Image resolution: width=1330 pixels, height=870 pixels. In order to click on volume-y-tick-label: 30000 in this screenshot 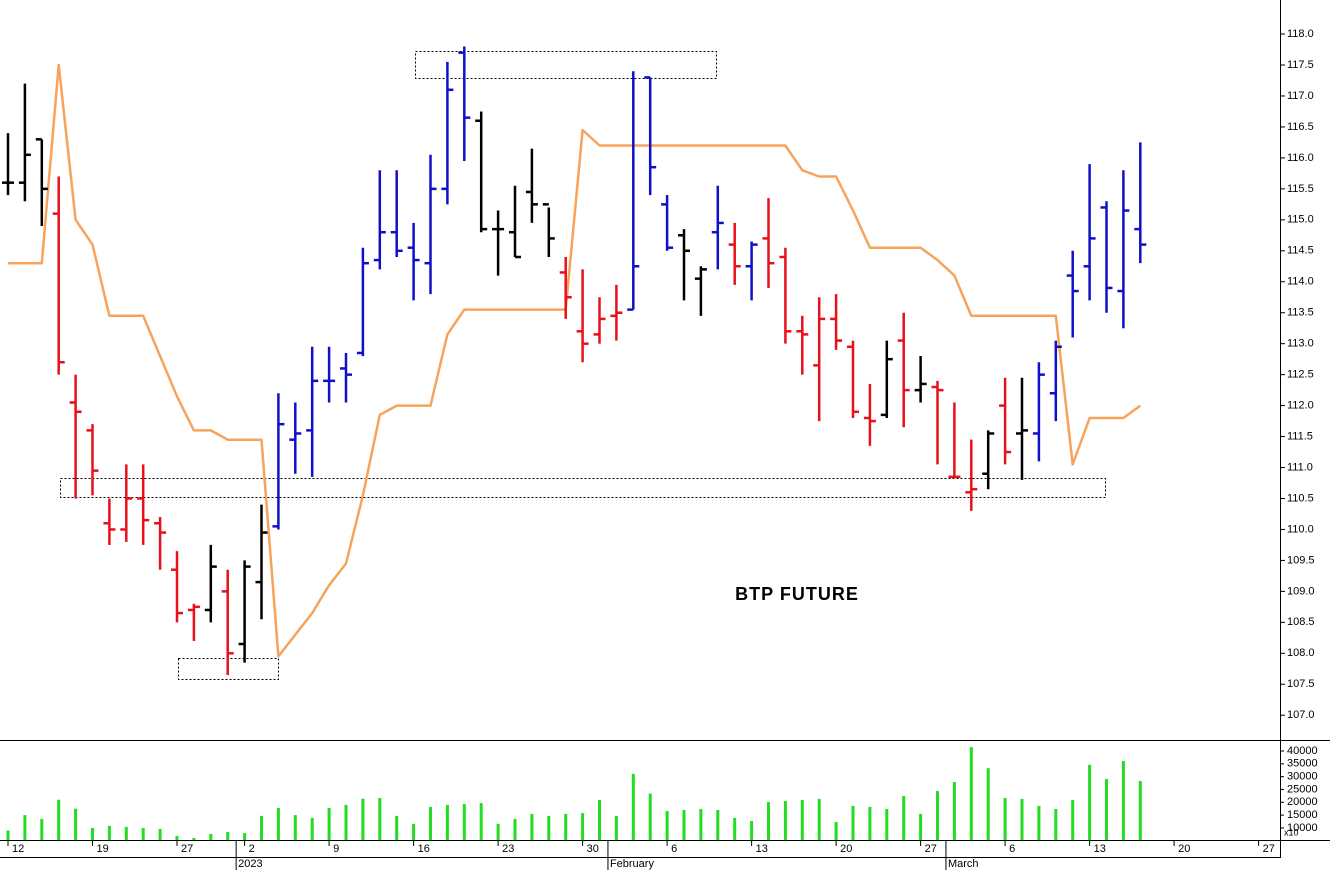, I will do `click(1302, 777)`.